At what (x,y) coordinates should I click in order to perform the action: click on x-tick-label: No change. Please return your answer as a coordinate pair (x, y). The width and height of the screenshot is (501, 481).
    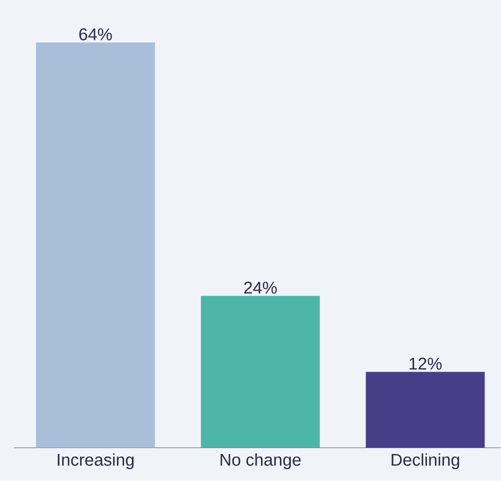
    Looking at the image, I should click on (260, 461).